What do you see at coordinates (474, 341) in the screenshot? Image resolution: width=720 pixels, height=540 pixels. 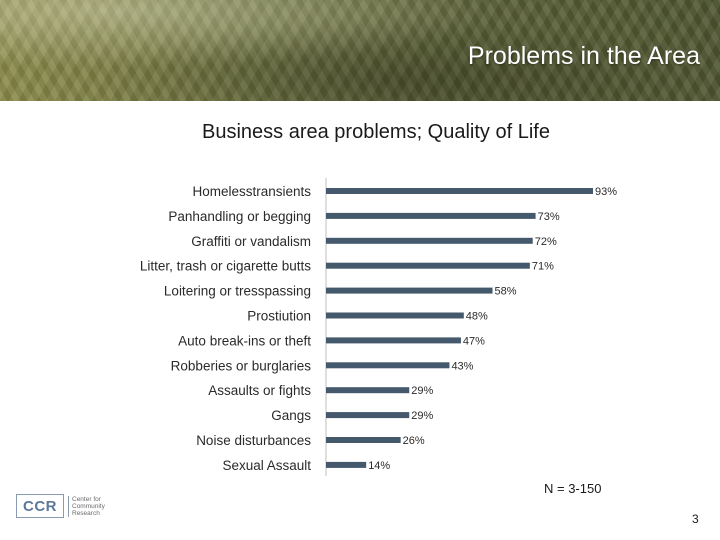 I see `value-label: 47%` at bounding box center [474, 341].